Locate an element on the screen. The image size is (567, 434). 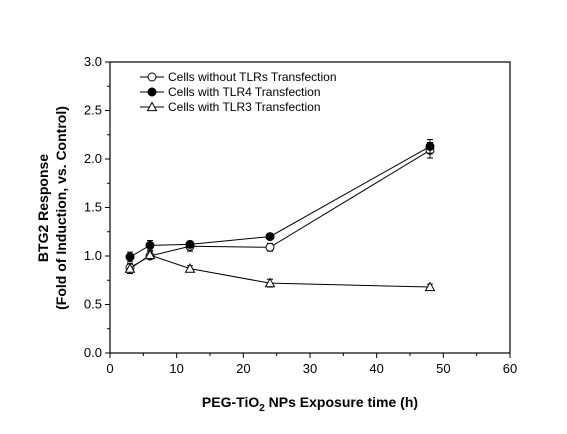
x-tick-label: 10 is located at coordinates (176, 368).